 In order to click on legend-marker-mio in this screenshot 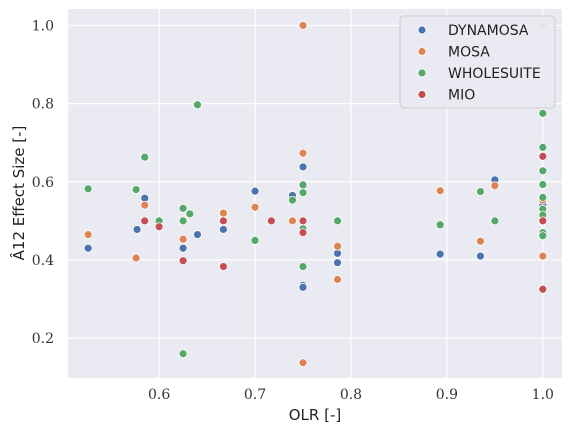, I will do `click(422, 94)`.